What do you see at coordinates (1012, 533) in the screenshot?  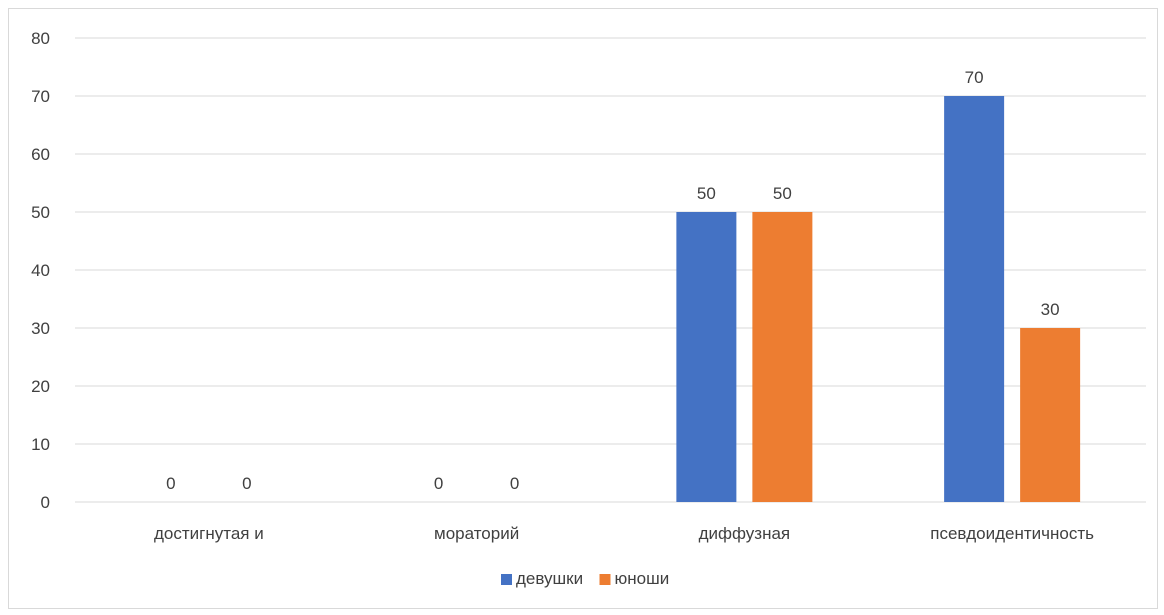 I see `x-category-label: псевдоидентичность` at bounding box center [1012, 533].